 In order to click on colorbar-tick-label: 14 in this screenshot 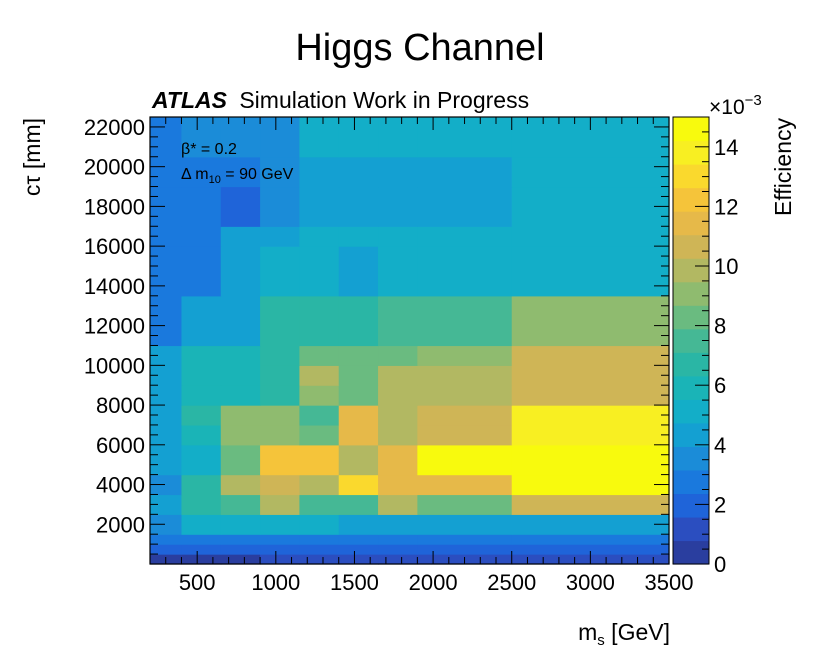, I will do `click(726, 147)`.